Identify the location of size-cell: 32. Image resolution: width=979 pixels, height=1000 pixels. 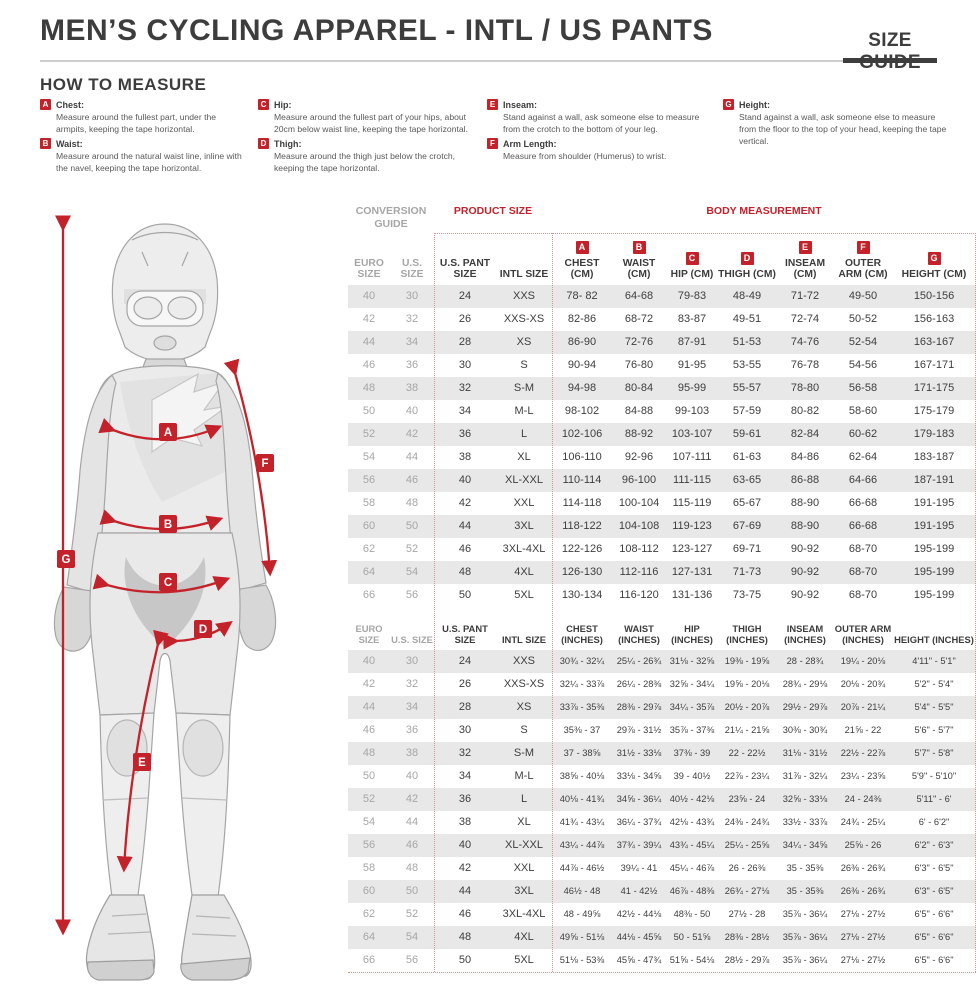
(412, 319).